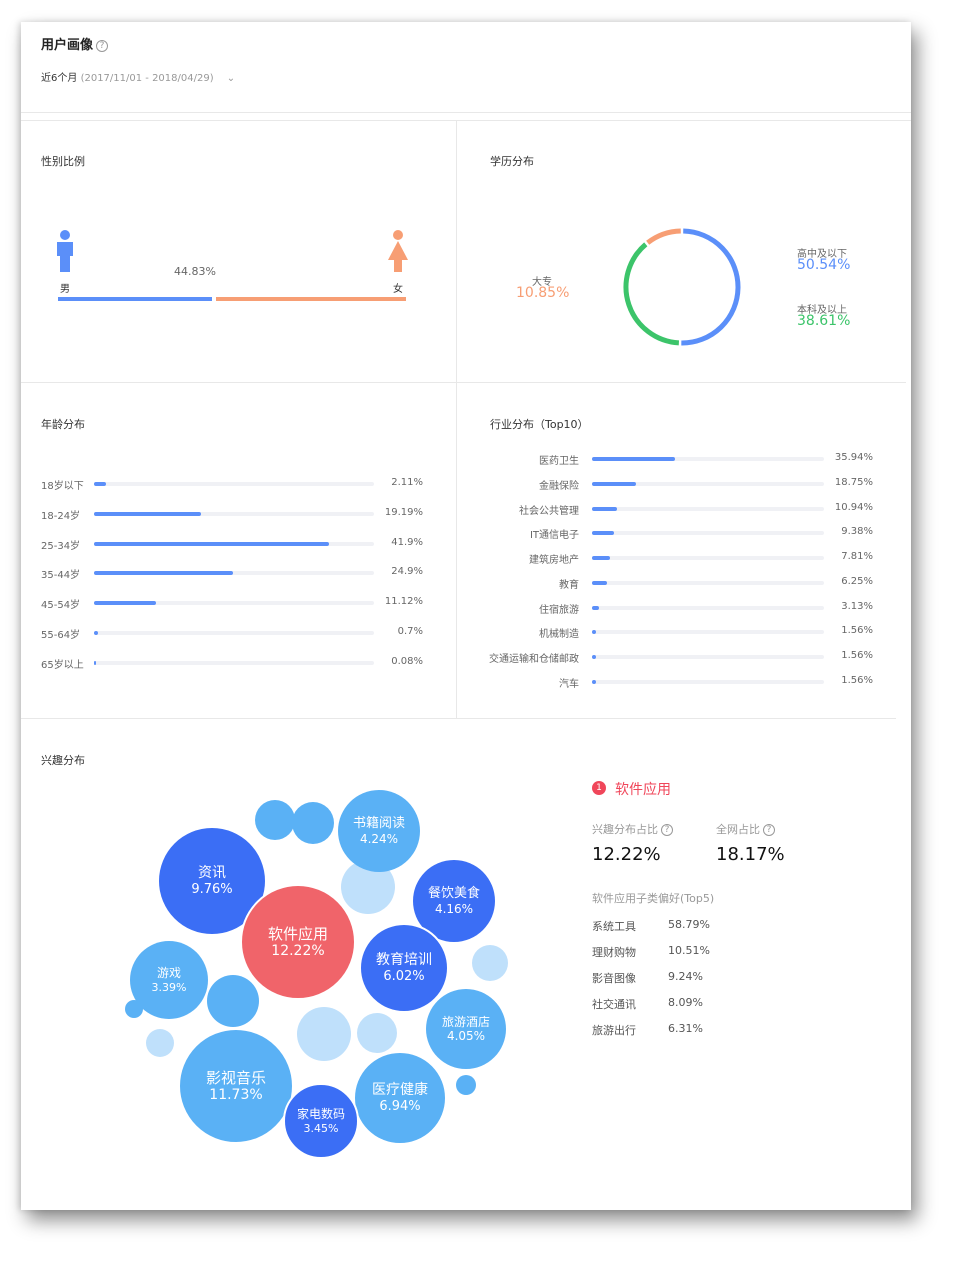 The width and height of the screenshot is (967, 1266). Describe the element at coordinates (235, 1077) in the screenshot. I see `bubble-name: 影视音乐` at that location.